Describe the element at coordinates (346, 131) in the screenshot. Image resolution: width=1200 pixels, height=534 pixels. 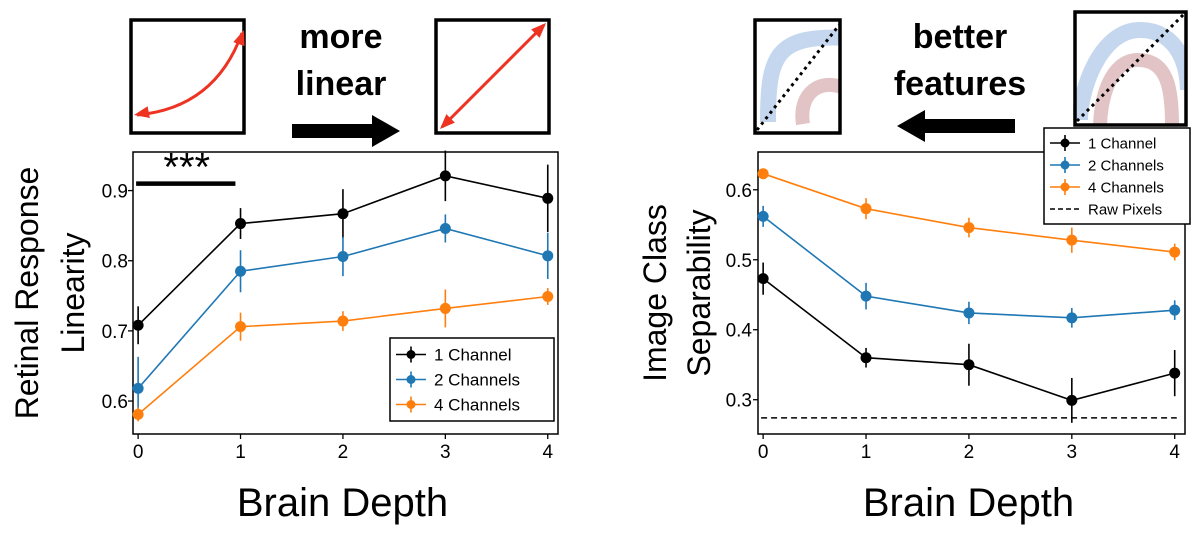
I see `arrow-right-icon` at that location.